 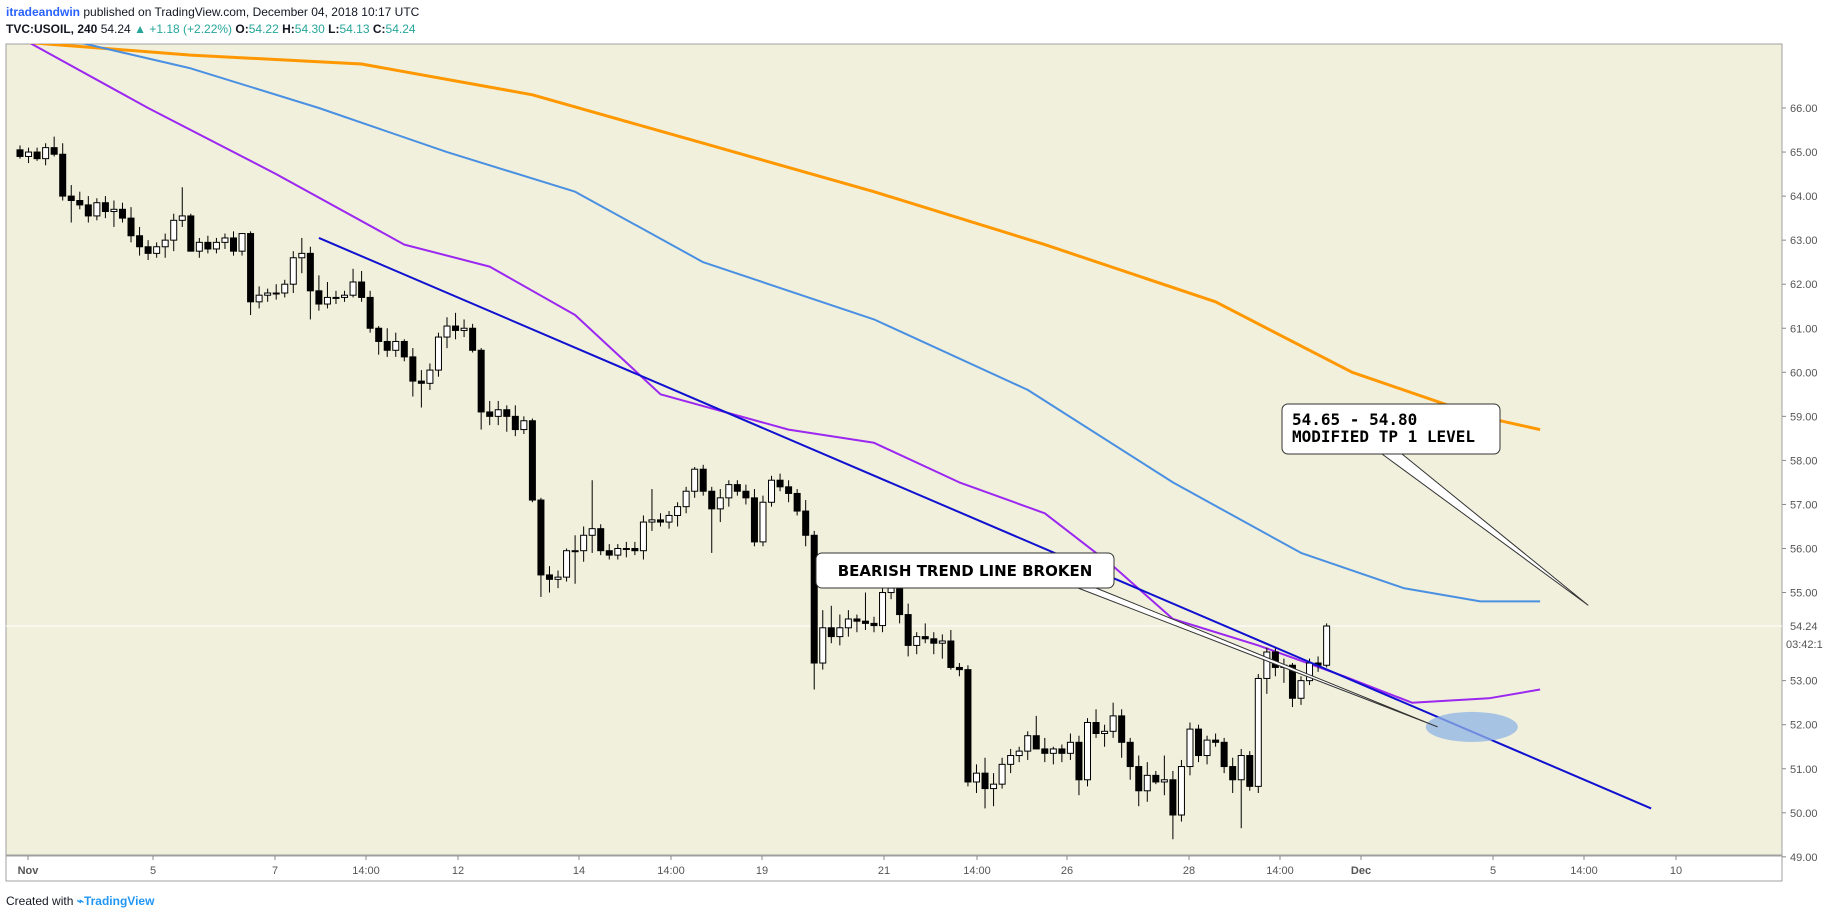 What do you see at coordinates (1493, 871) in the screenshot?
I see `x-tick-label: 5` at bounding box center [1493, 871].